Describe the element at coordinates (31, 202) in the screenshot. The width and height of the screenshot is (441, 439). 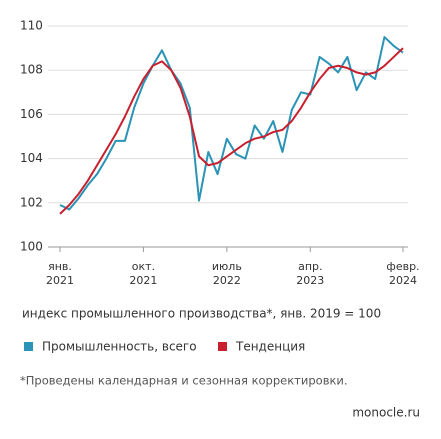
I see `y-tick-label: 102` at that location.